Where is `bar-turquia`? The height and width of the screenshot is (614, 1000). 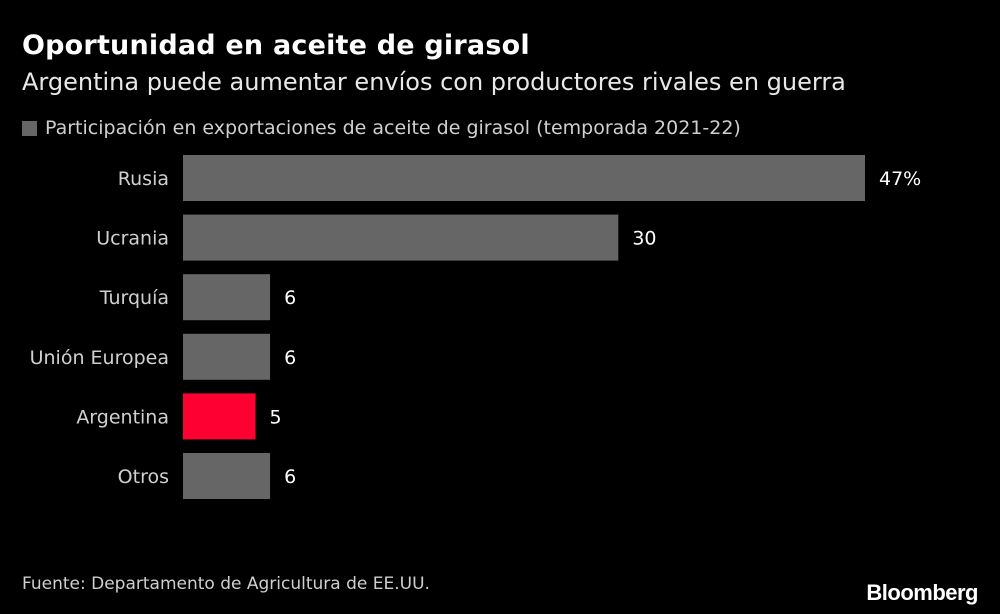 bar-turquia is located at coordinates (227, 297).